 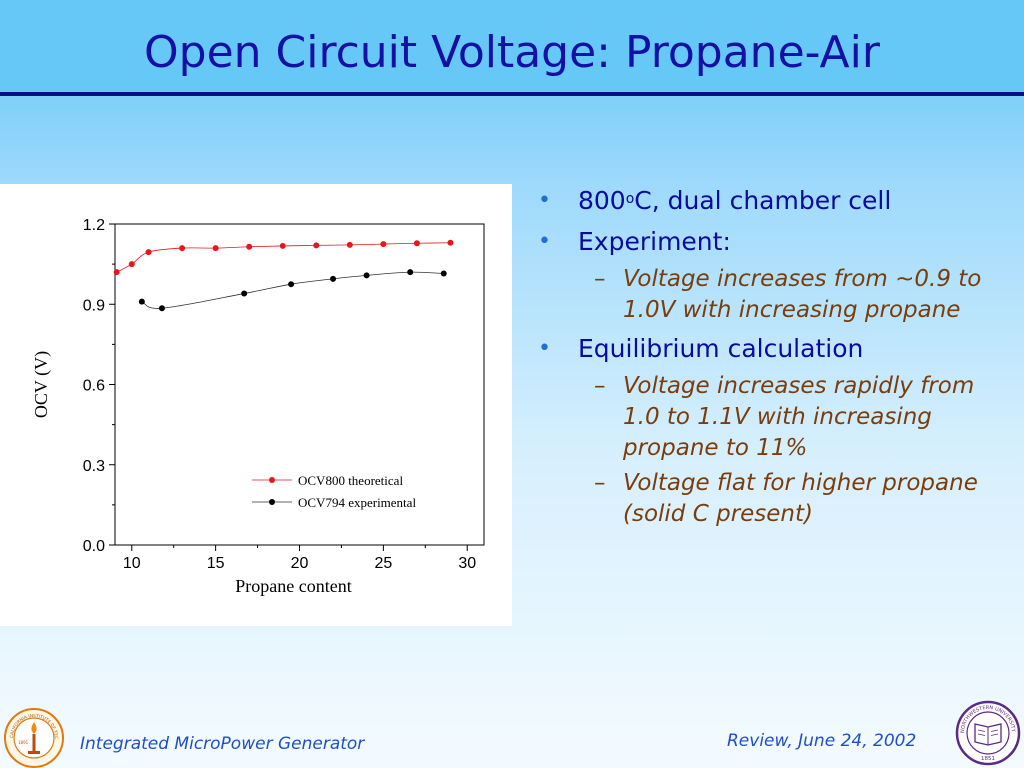 What do you see at coordinates (216, 563) in the screenshot?
I see `x-tick-label: 15` at bounding box center [216, 563].